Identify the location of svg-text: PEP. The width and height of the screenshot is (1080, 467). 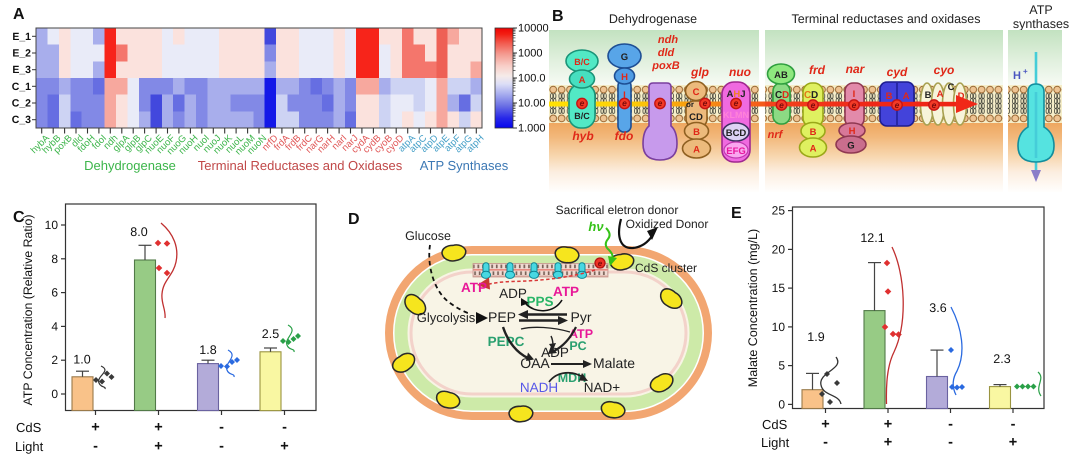
(502, 317).